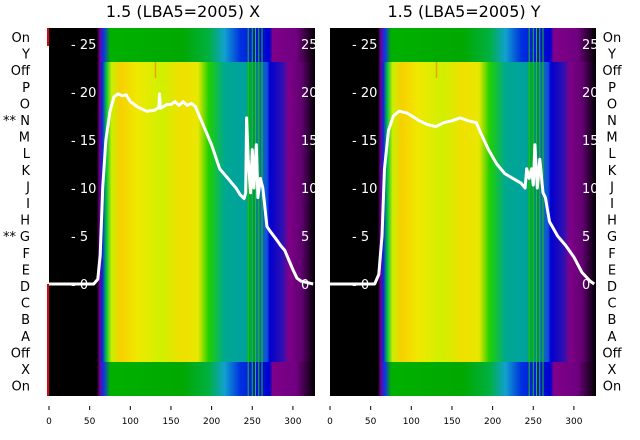  Describe the element at coordinates (183, 11) in the screenshot. I see `chart-title: 1.5 (LBA5=2005) X` at that location.